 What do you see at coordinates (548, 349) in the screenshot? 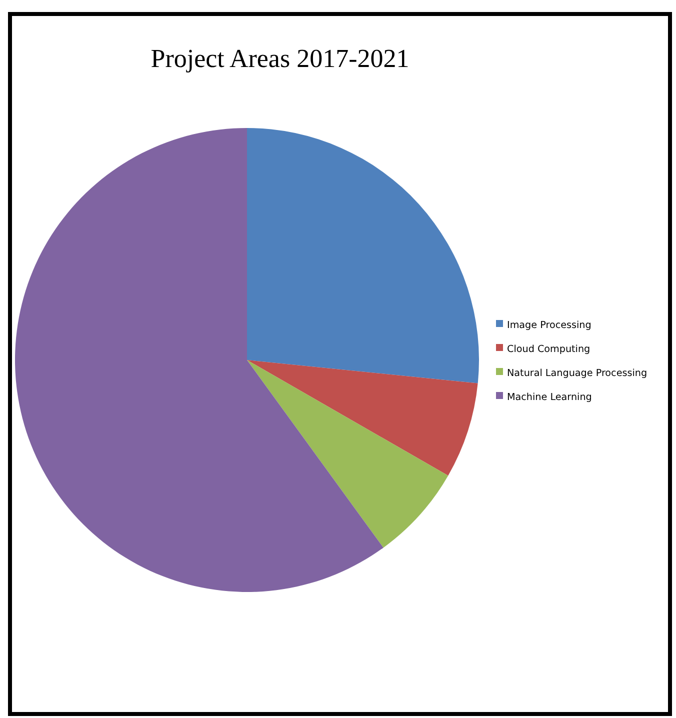
I see `legend-label: Cloud Computing` at bounding box center [548, 349].